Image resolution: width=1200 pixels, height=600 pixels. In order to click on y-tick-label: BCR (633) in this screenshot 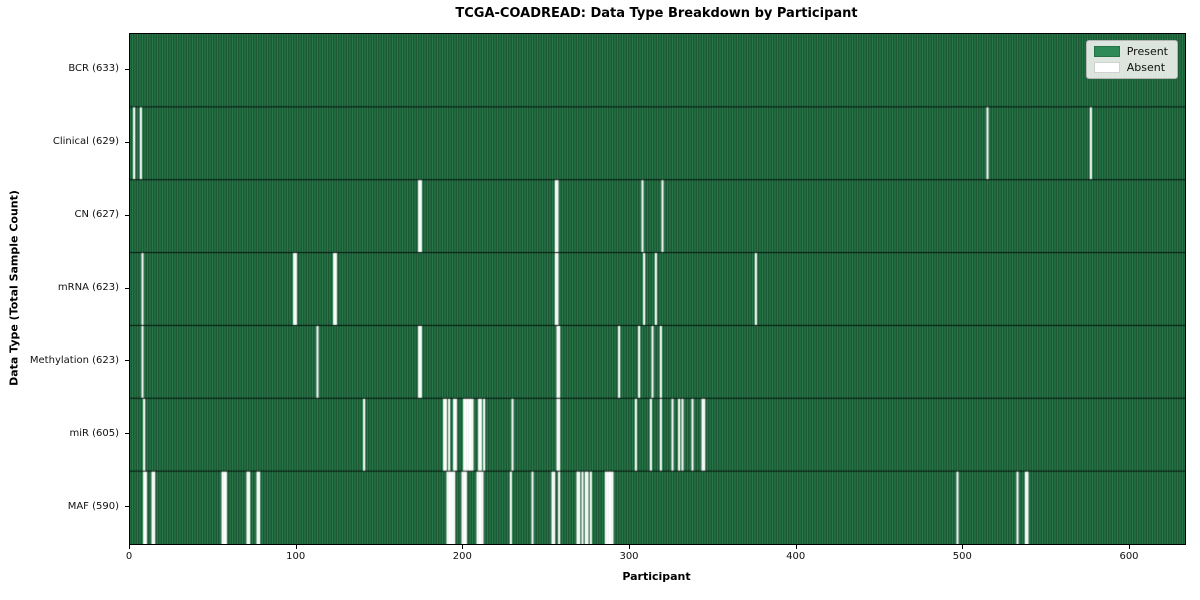, I will do `click(93, 69)`.